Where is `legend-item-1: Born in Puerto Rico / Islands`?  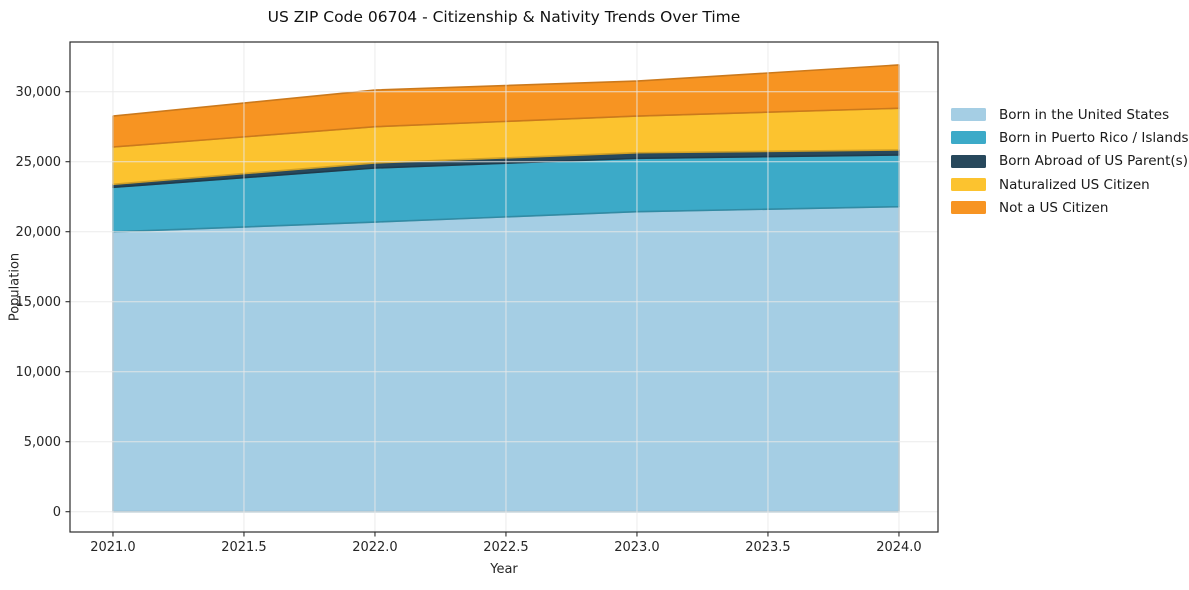 legend-item-1: Born in Puerto Rico / Islands is located at coordinates (1070, 137).